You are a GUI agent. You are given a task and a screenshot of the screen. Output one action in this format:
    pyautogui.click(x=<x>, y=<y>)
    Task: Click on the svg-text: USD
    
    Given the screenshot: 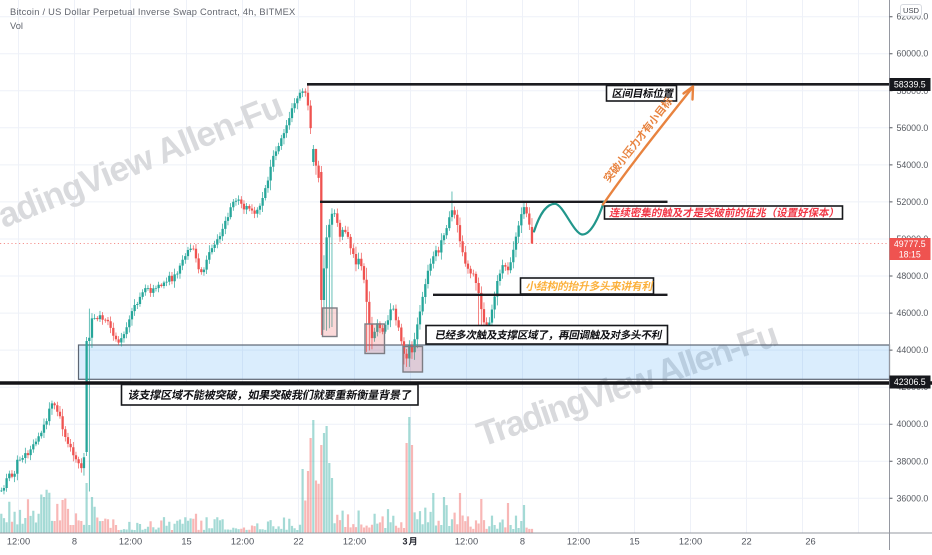 What is the action you would take?
    pyautogui.click(x=911, y=10)
    